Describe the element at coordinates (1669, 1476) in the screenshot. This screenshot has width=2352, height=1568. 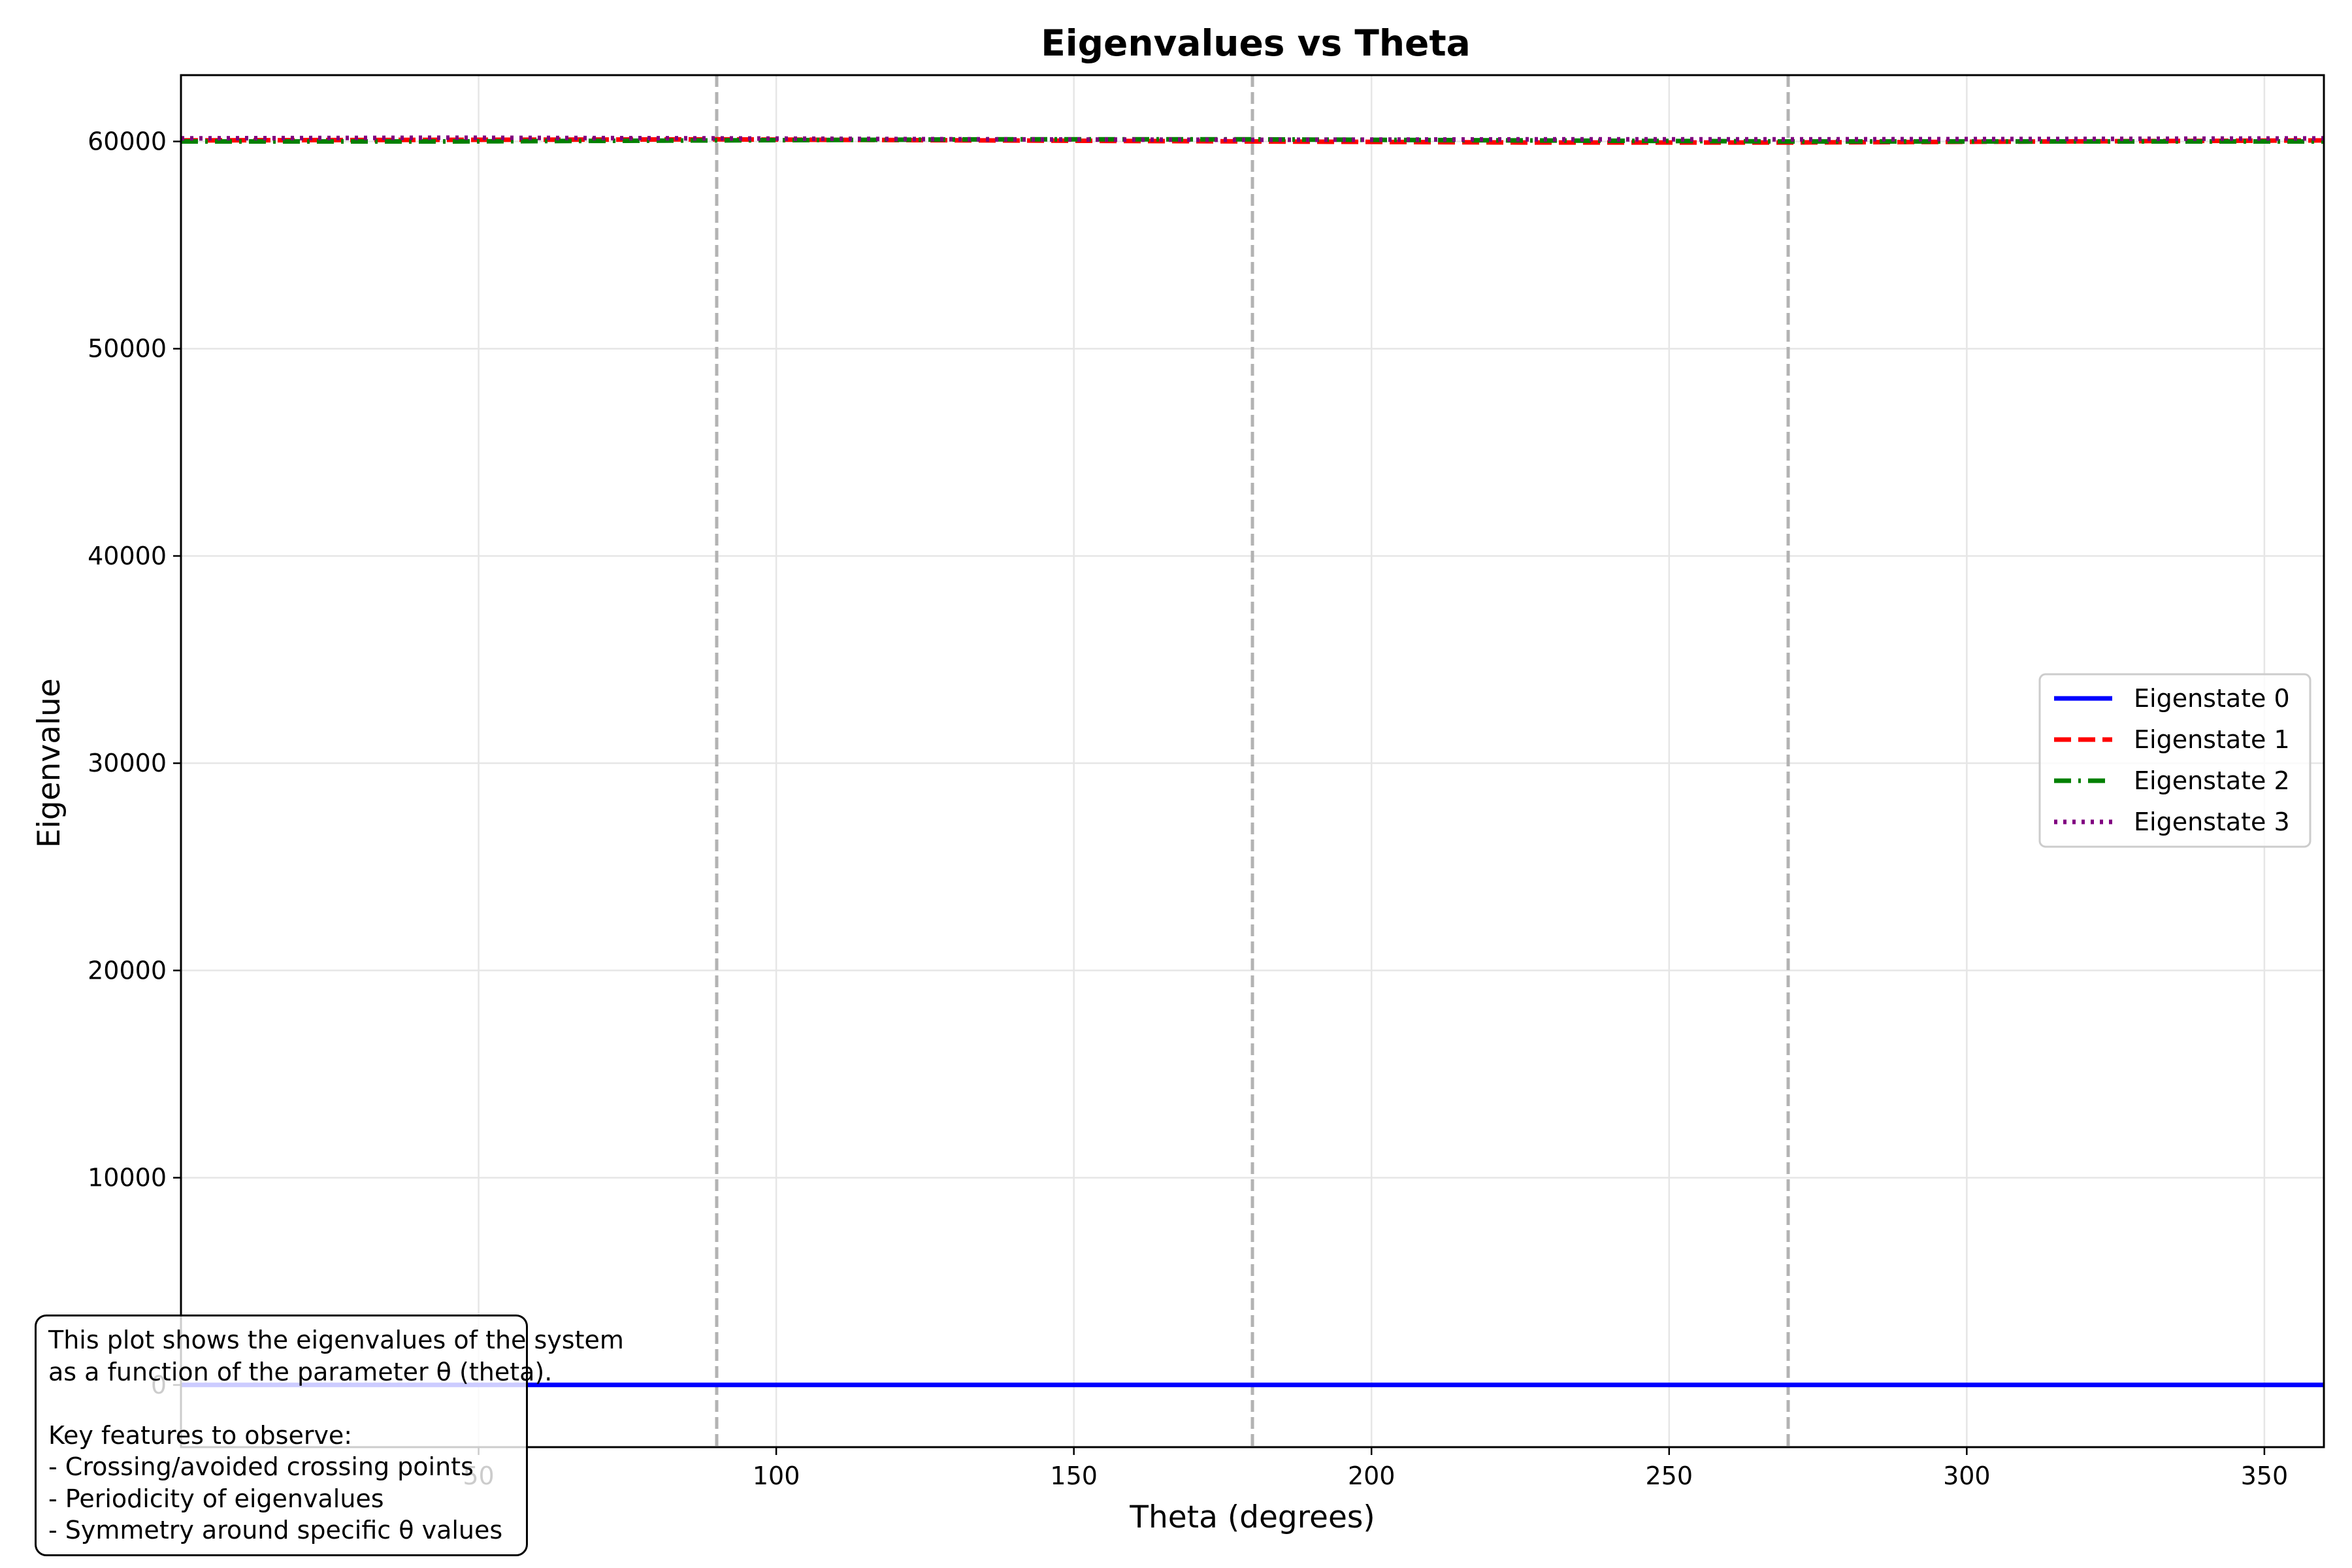
I see `x-tick-label: 250` at that location.